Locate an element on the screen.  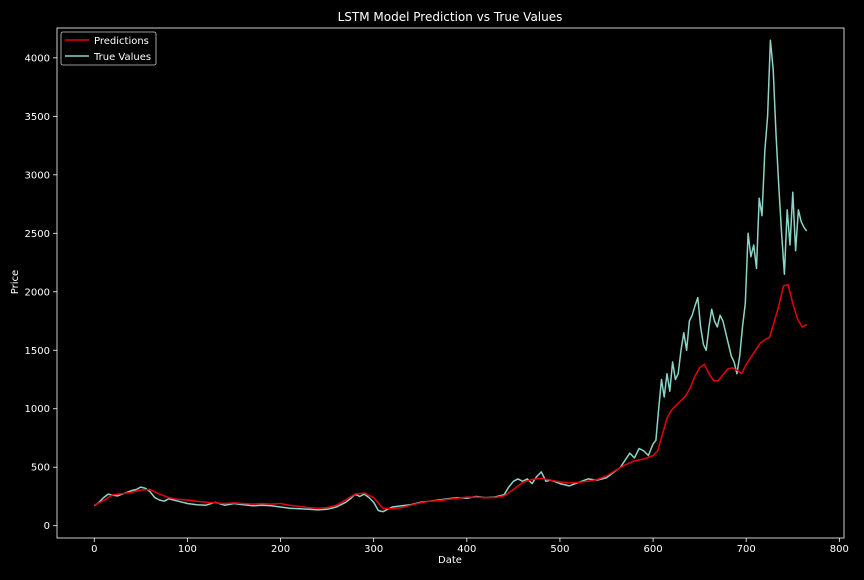
y-axis-label: Price is located at coordinates (15, 282).